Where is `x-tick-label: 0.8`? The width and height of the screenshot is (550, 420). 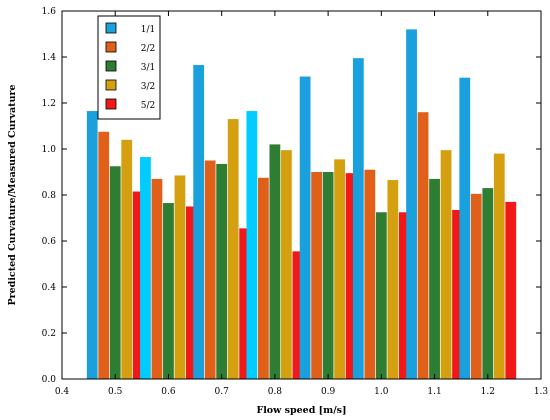 x-tick-label: 0.8 is located at coordinates (275, 392).